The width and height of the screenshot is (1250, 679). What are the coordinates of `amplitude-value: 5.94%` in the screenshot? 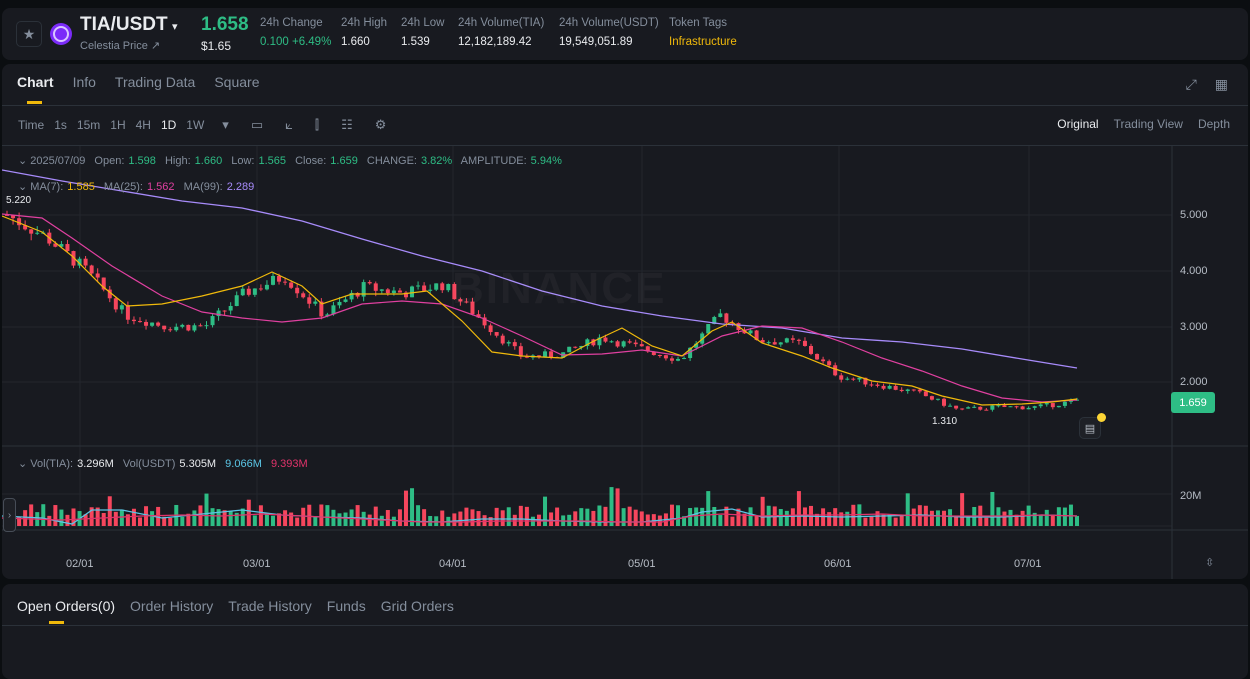 It's located at (546, 161).